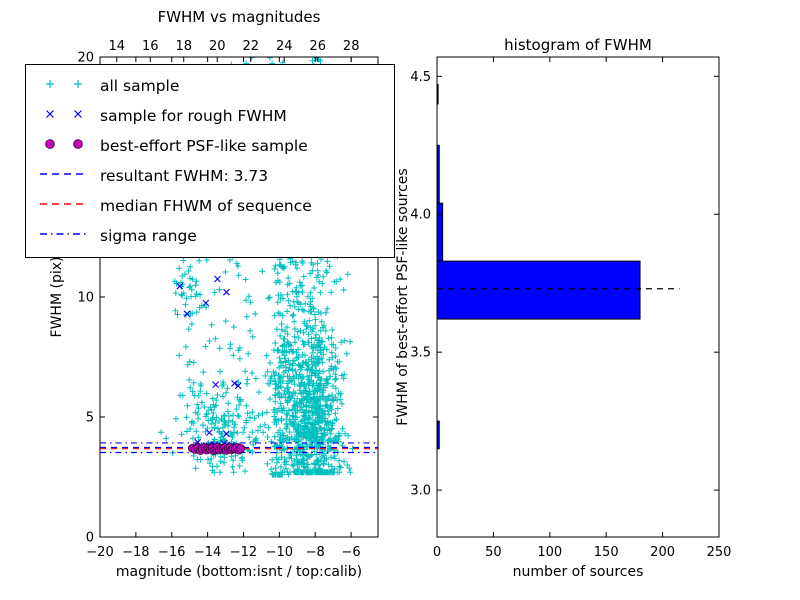 The image size is (800, 600). I want to click on left-ytick-label: 5, so click(90, 418).